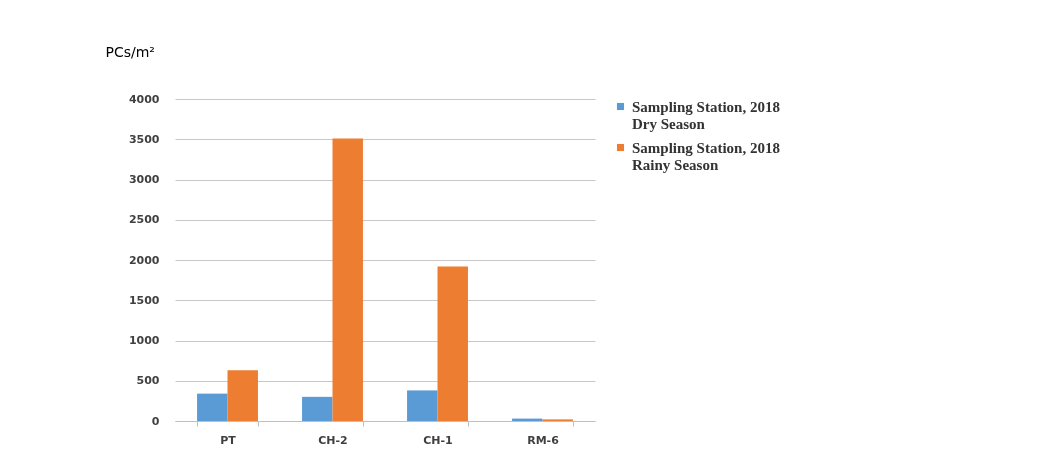 The image size is (1063, 450). I want to click on y-tick-label: 2500, so click(144, 220).